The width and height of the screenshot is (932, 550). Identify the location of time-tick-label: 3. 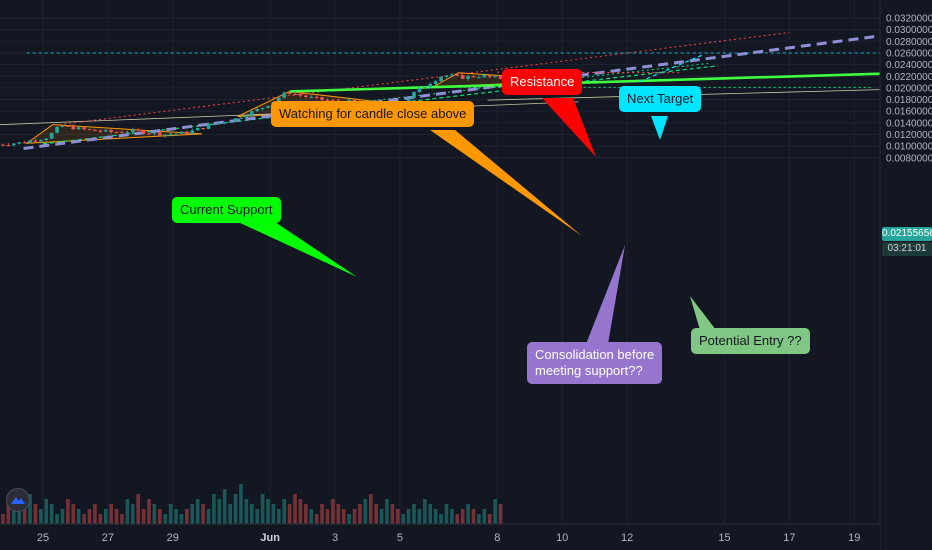
(335, 538).